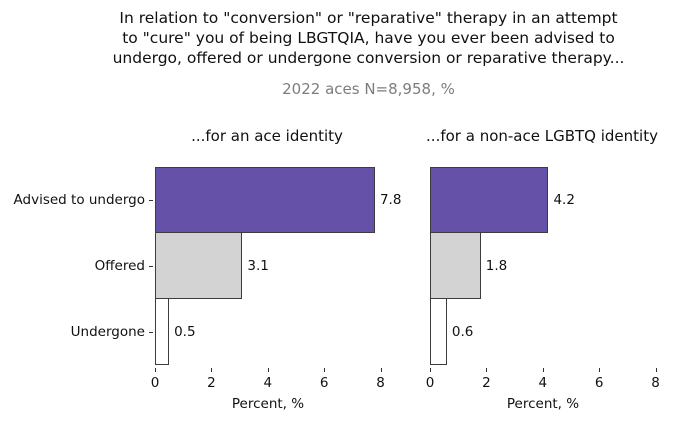 The image size is (682, 435). What do you see at coordinates (564, 200) in the screenshot?
I see `bar-value-label: 4.2` at bounding box center [564, 200].